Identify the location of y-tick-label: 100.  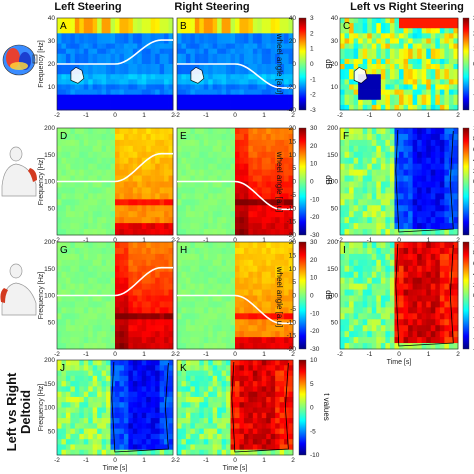
(49, 408).